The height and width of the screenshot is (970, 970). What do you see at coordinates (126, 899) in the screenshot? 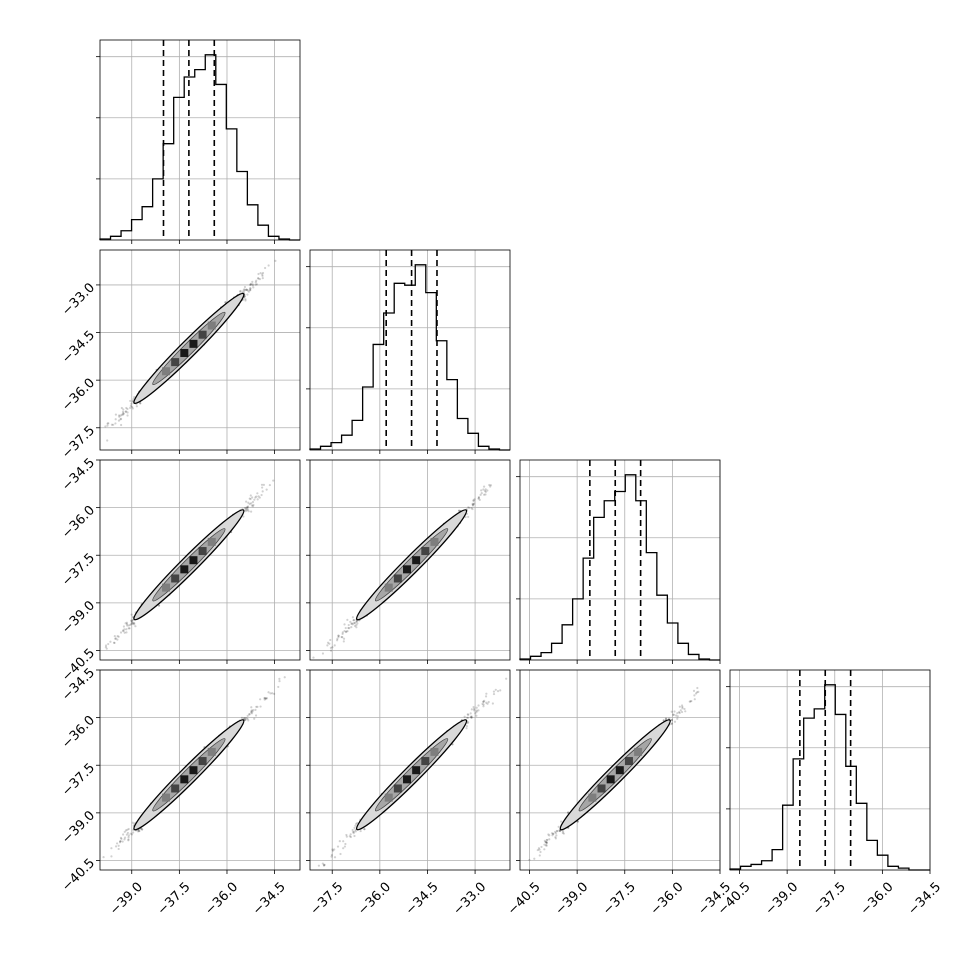
I see `x-tick-label-1-1: −39.0` at bounding box center [126, 899].